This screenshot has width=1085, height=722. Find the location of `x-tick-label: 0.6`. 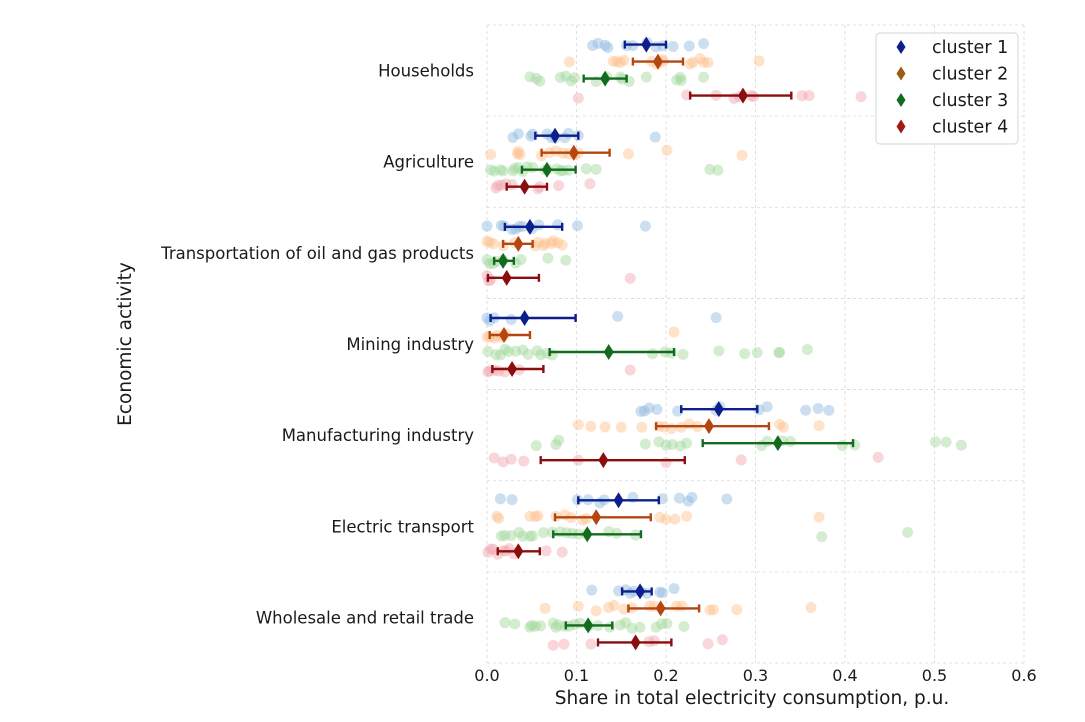

x-tick-label: 0.6 is located at coordinates (1023, 675).